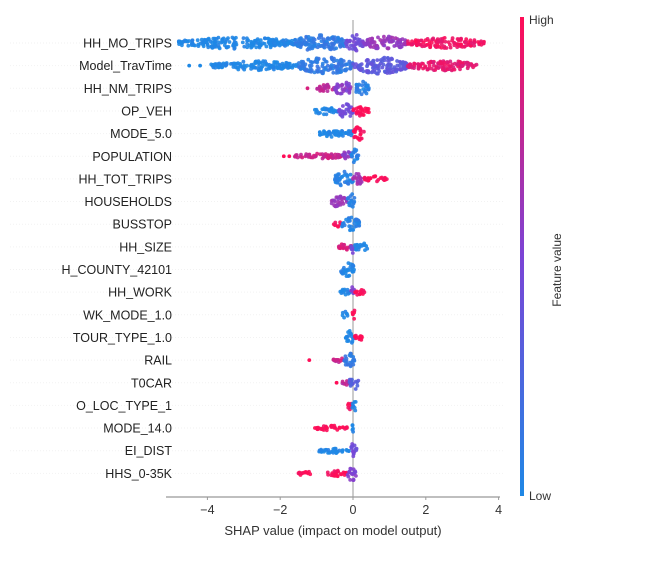 Image resolution: width=663 pixels, height=562 pixels. Describe the element at coordinates (540, 496) in the screenshot. I see `colorbar-low-label: Low` at that location.